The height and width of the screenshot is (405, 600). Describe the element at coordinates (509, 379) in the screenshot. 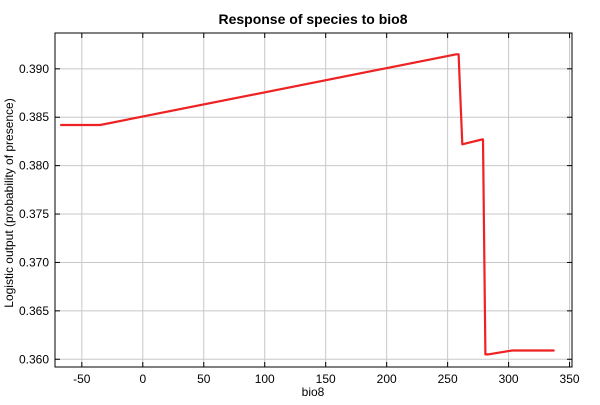

I see `x-tick-label: 300` at that location.